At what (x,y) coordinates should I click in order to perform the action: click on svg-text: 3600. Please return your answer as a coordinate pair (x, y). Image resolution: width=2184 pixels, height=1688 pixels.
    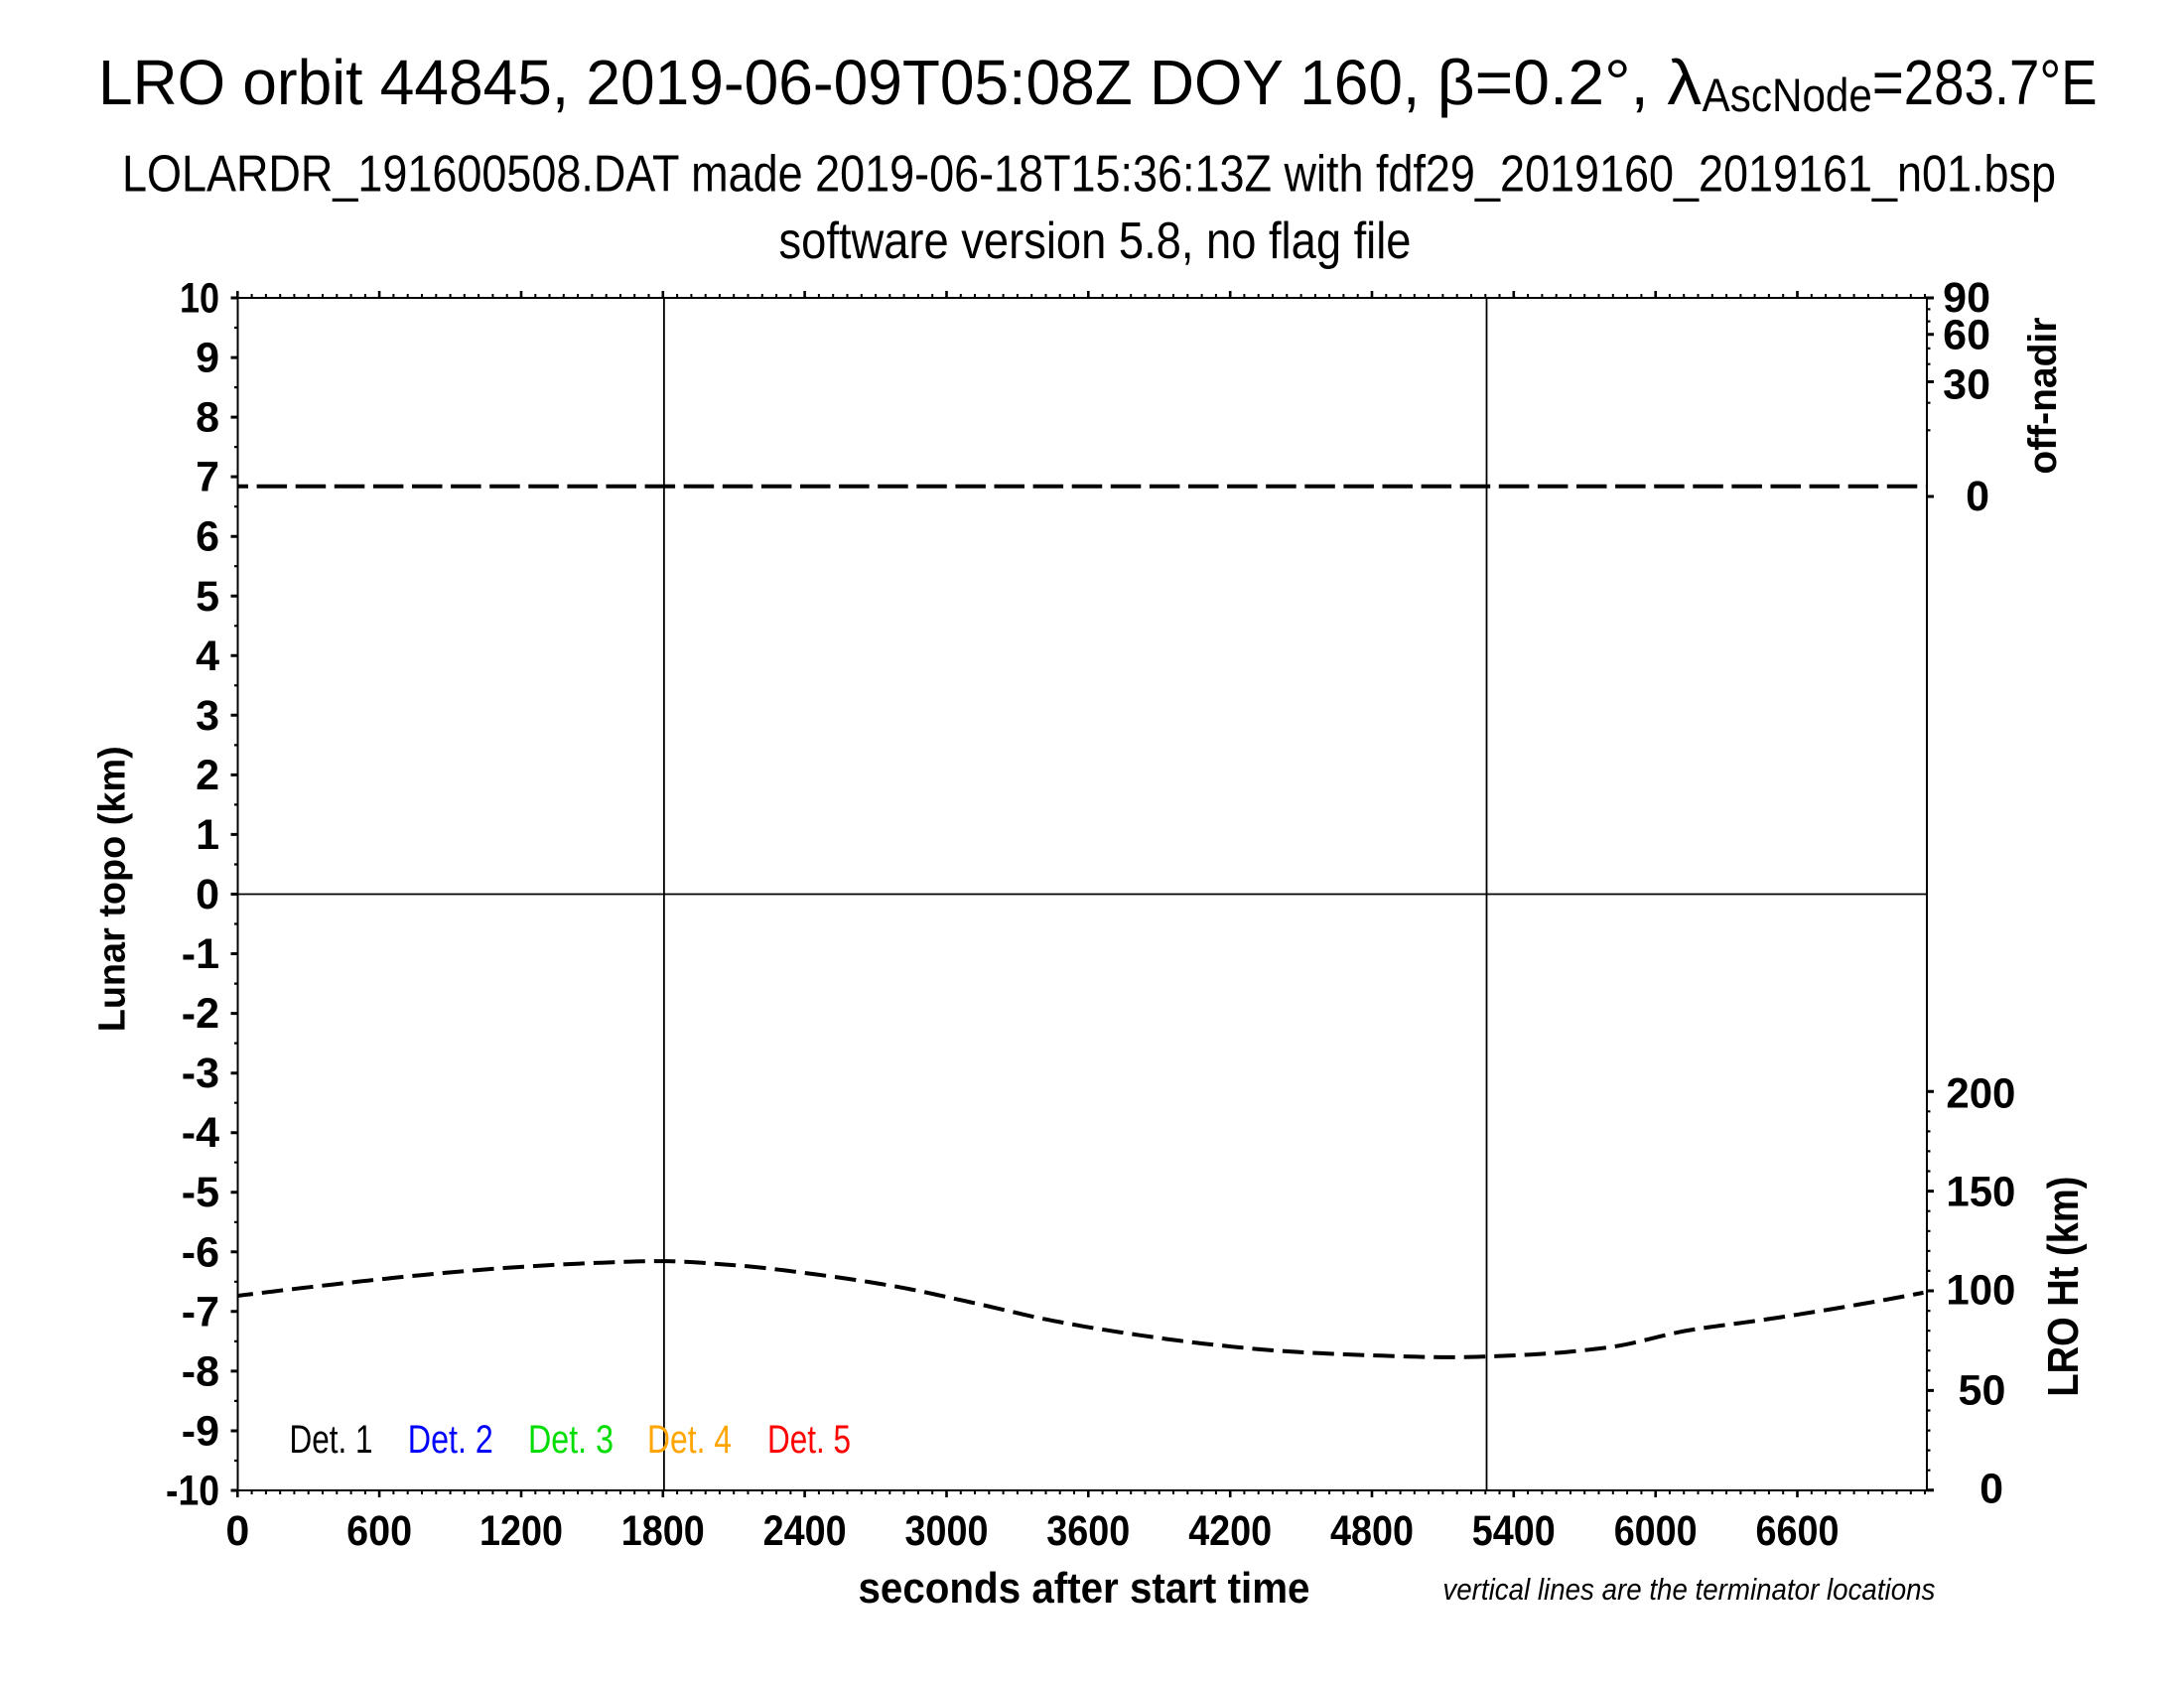
    Looking at the image, I should click on (1088, 1531).